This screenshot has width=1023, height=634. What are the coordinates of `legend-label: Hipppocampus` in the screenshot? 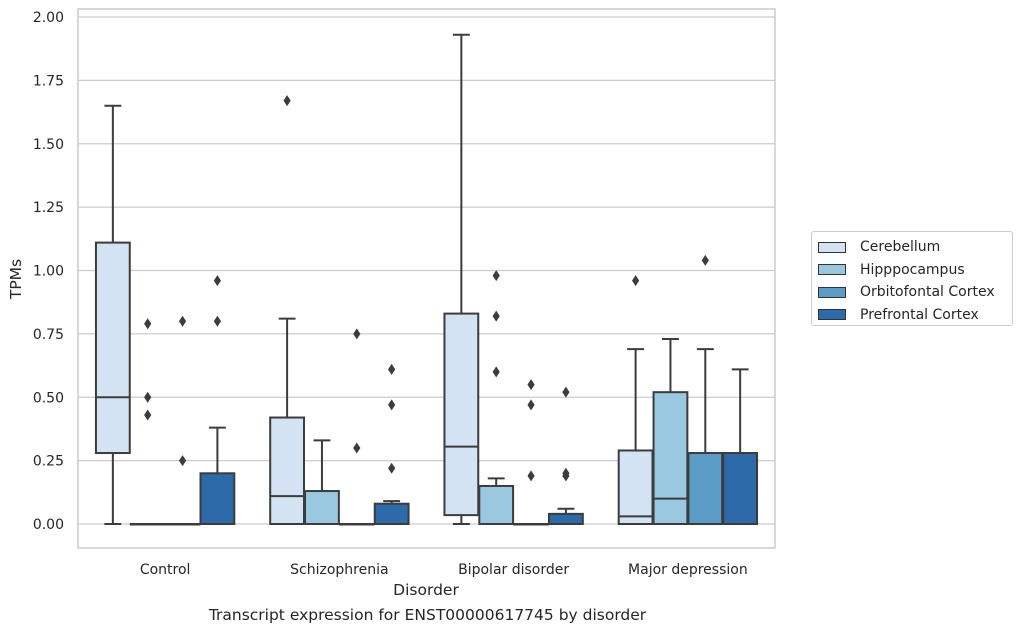 It's located at (912, 269).